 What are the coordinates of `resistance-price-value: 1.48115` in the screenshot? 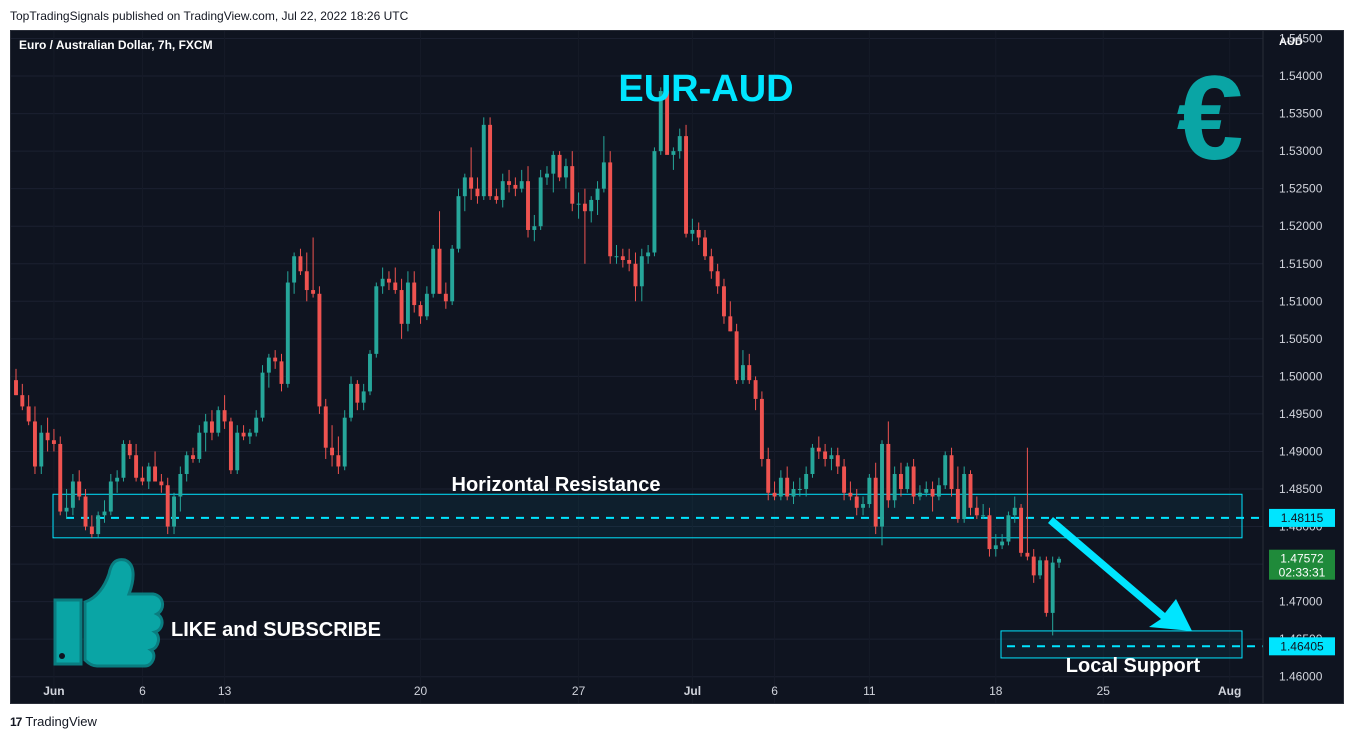 It's located at (1302, 518).